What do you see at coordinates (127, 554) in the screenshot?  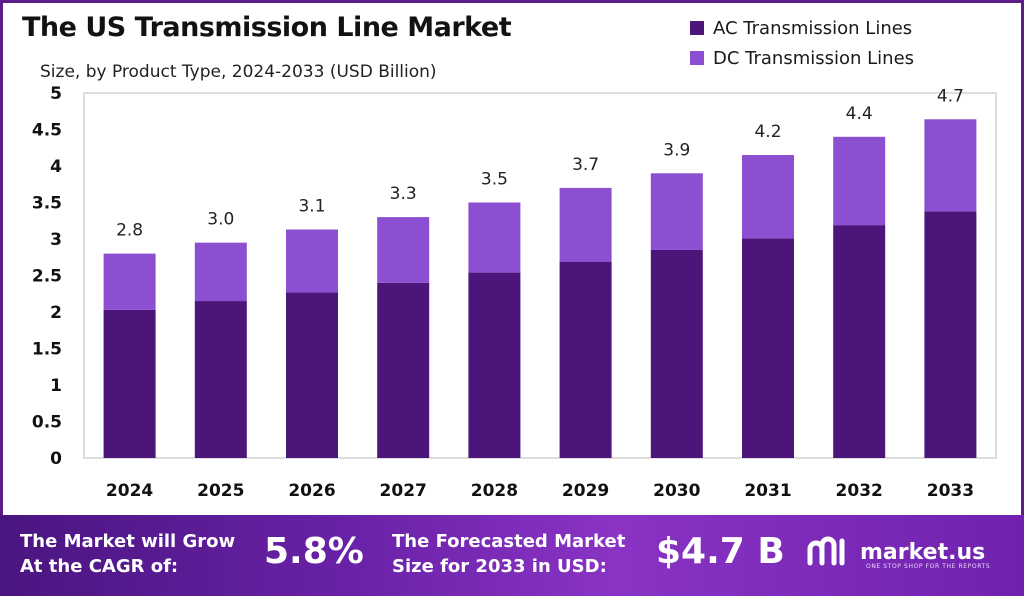 I see `cagr-caption: The Market will Grow At the CAGR of:` at bounding box center [127, 554].